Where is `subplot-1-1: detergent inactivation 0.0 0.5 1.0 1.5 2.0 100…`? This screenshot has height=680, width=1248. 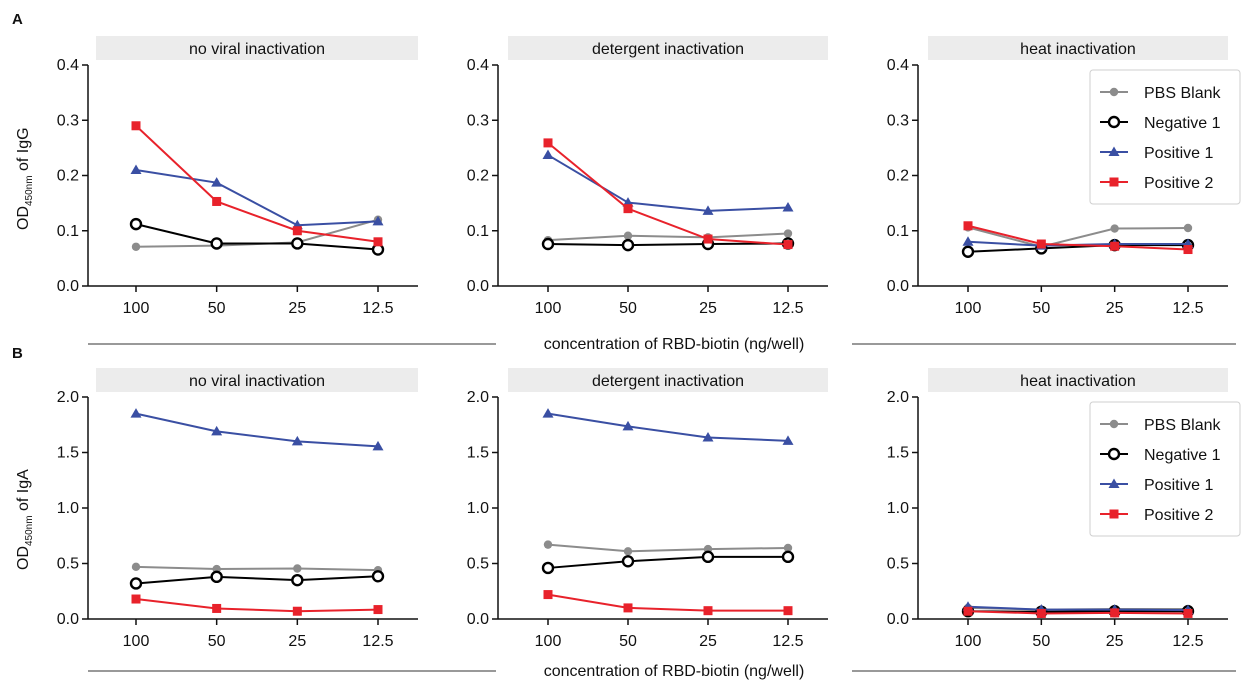
subplot-1-1: detergent inactivation 0.0 0.5 1.0 1.5 2.0 100… is located at coordinates (647, 509).